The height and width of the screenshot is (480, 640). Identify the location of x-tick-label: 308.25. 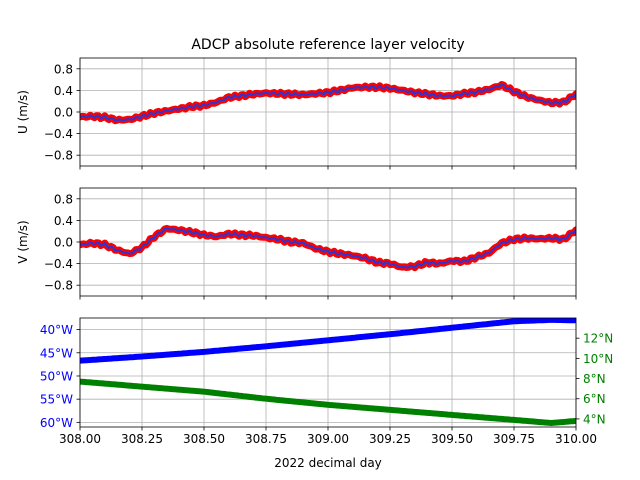
(142, 439).